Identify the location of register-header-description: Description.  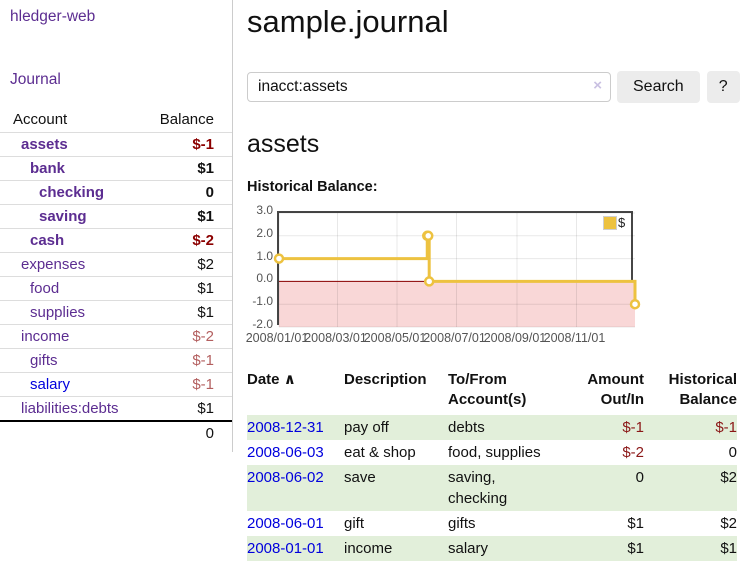
(385, 379).